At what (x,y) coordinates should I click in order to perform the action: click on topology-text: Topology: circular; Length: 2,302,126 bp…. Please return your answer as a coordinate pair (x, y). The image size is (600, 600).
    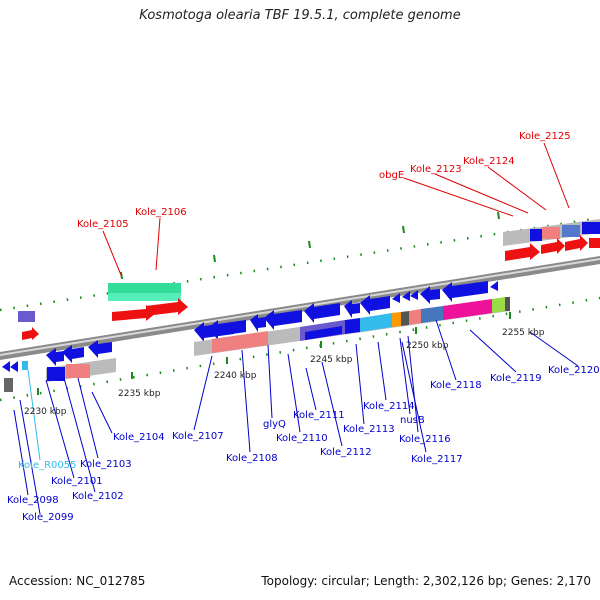
    Looking at the image, I should click on (426, 581).